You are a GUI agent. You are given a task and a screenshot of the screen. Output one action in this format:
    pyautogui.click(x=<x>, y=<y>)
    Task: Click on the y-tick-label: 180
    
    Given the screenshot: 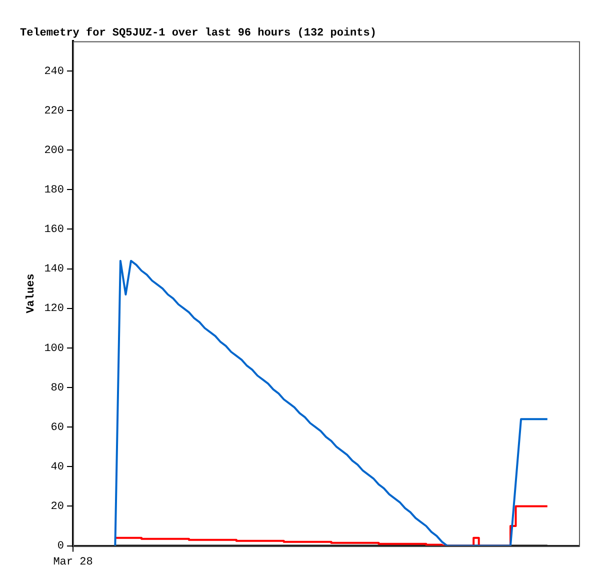 What is the action you would take?
    pyautogui.click(x=54, y=190)
    